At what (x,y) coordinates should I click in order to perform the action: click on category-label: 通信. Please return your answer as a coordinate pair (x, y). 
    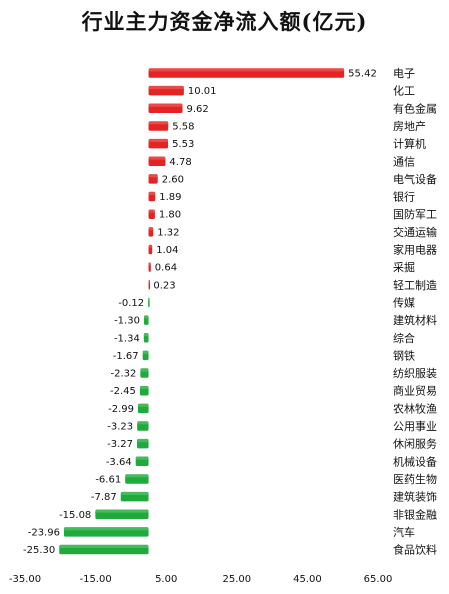
    Looking at the image, I should click on (404, 161).